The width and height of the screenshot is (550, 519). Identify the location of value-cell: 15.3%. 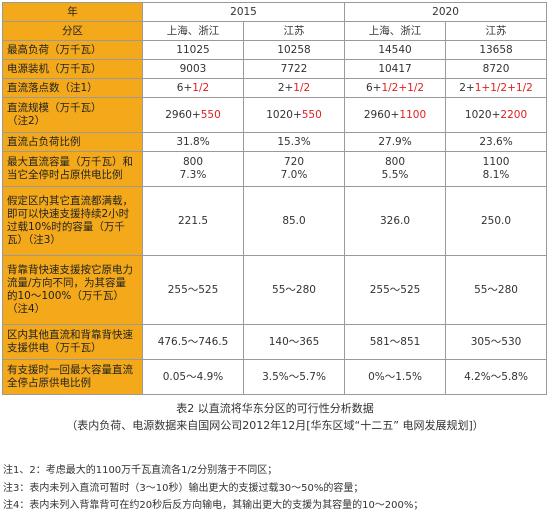
(294, 142).